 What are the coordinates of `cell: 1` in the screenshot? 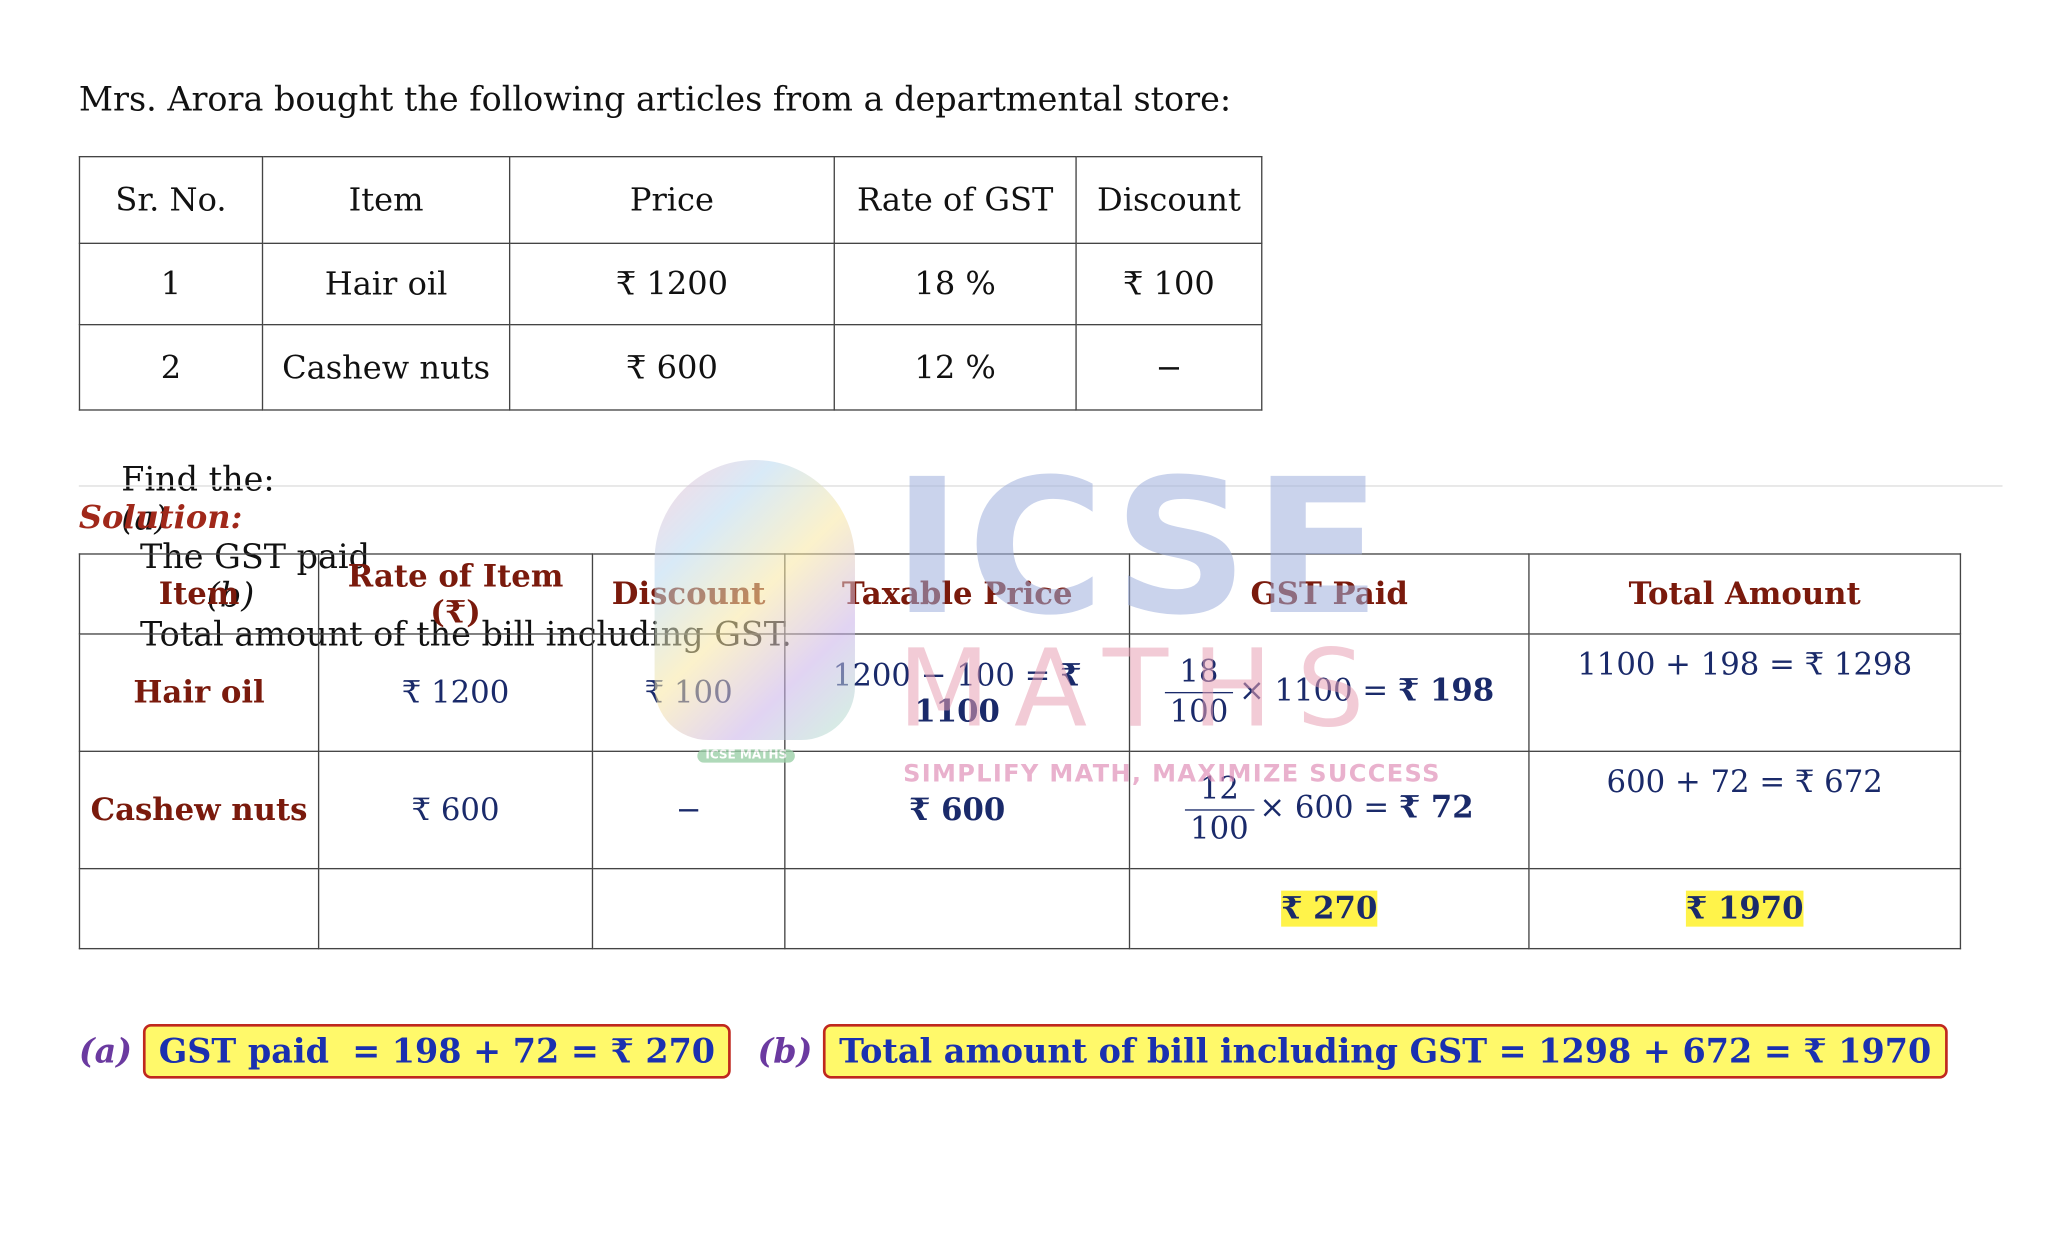 It's located at (171, 284).